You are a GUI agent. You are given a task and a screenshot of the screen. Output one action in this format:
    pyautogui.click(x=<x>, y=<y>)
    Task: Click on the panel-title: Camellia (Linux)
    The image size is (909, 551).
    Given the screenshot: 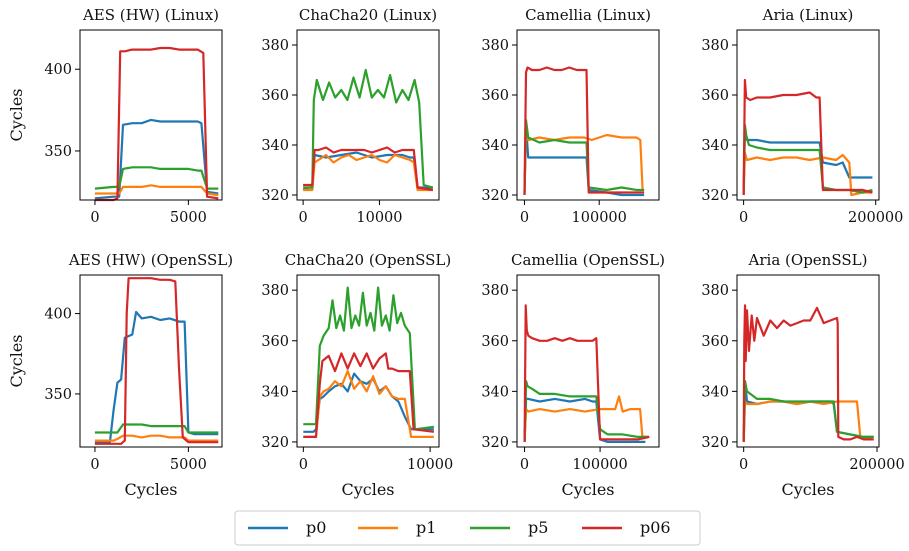 What is the action you would take?
    pyautogui.click(x=588, y=15)
    